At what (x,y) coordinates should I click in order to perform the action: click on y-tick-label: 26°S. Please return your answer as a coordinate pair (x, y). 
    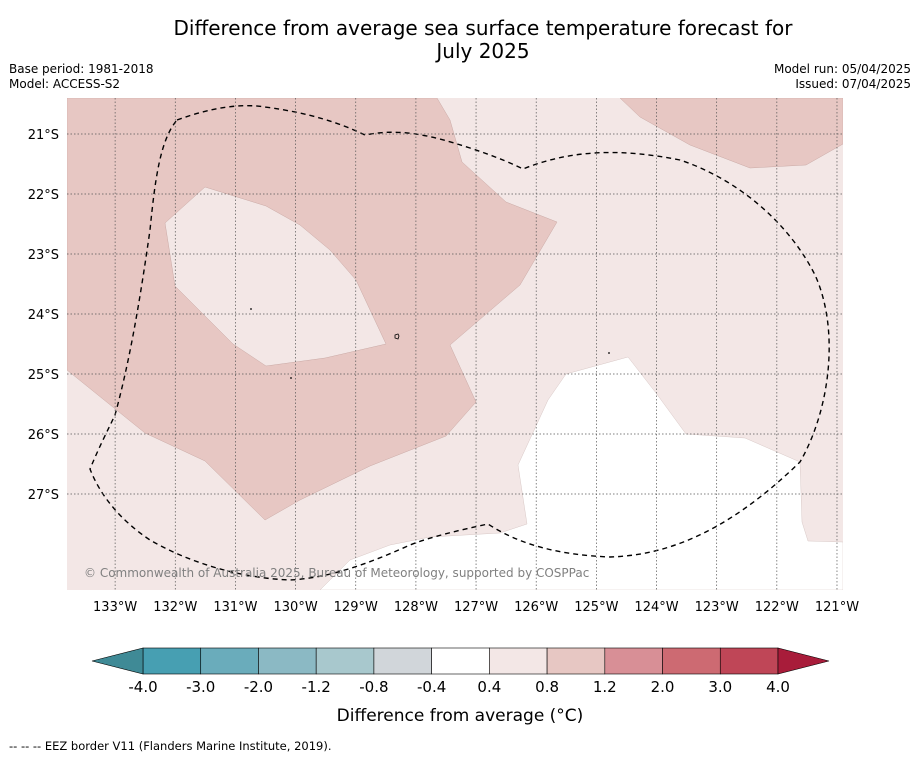
    Looking at the image, I should click on (43, 435).